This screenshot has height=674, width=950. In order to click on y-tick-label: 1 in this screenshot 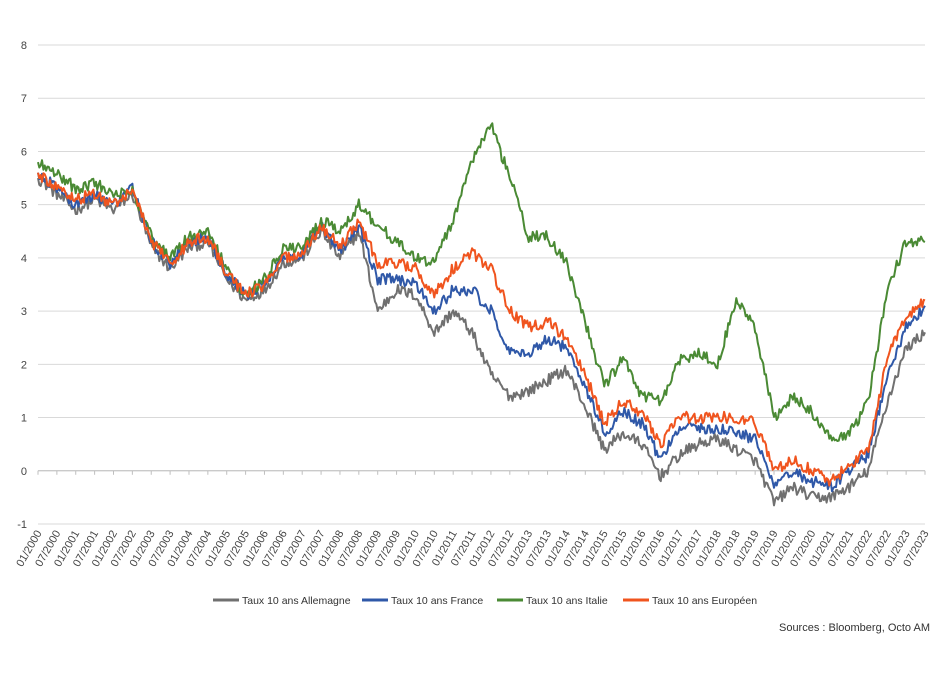, I will do `click(24, 419)`.